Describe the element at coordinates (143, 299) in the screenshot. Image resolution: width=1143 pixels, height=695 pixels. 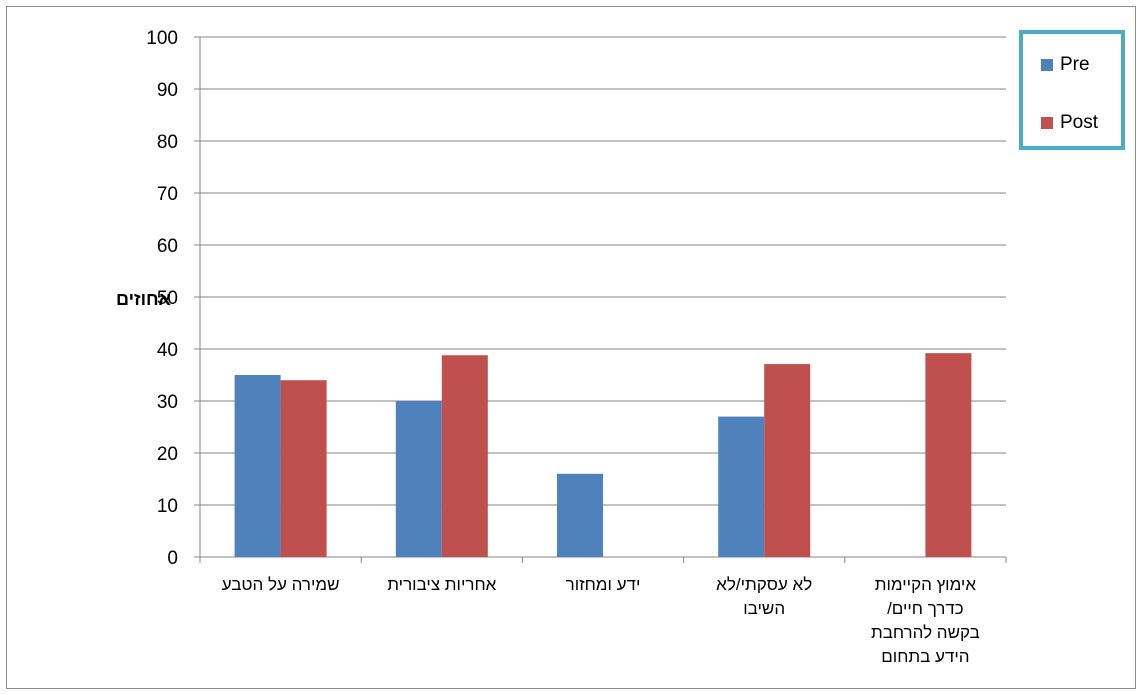
I see `y-axis-label: אחוזים` at that location.